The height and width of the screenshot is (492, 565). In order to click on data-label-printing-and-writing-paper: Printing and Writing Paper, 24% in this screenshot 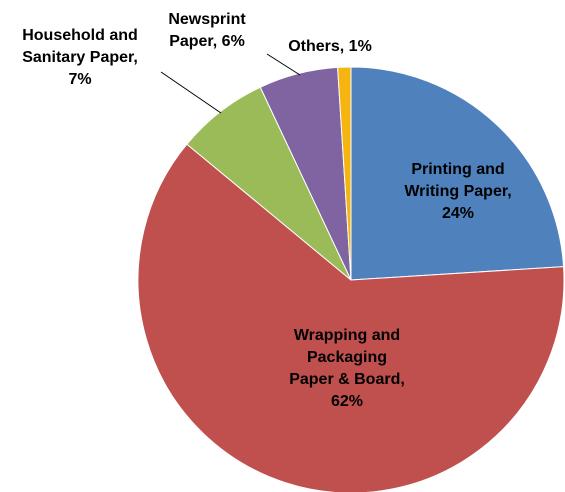, I will do `click(457, 191)`.